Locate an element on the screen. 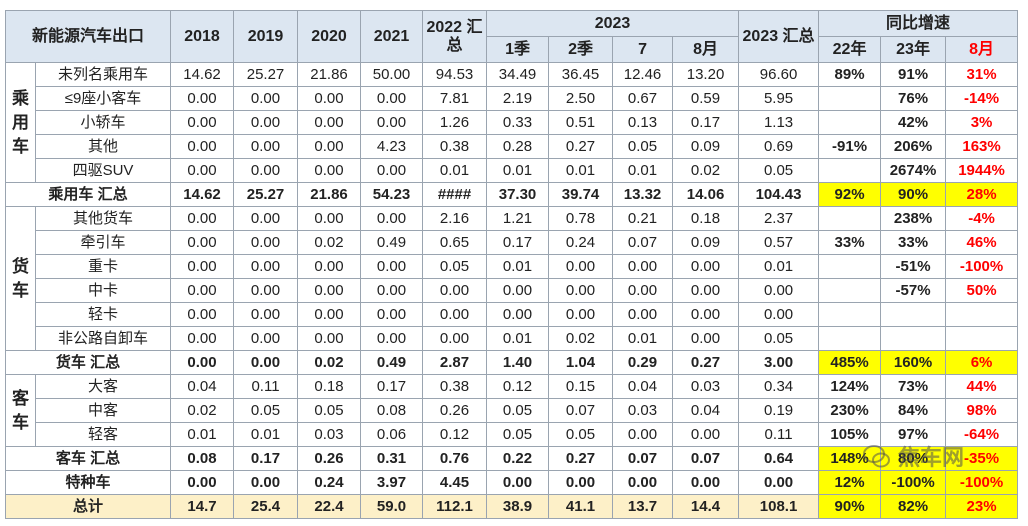 The height and width of the screenshot is (526, 1028). cell: 7.81 is located at coordinates (455, 98).